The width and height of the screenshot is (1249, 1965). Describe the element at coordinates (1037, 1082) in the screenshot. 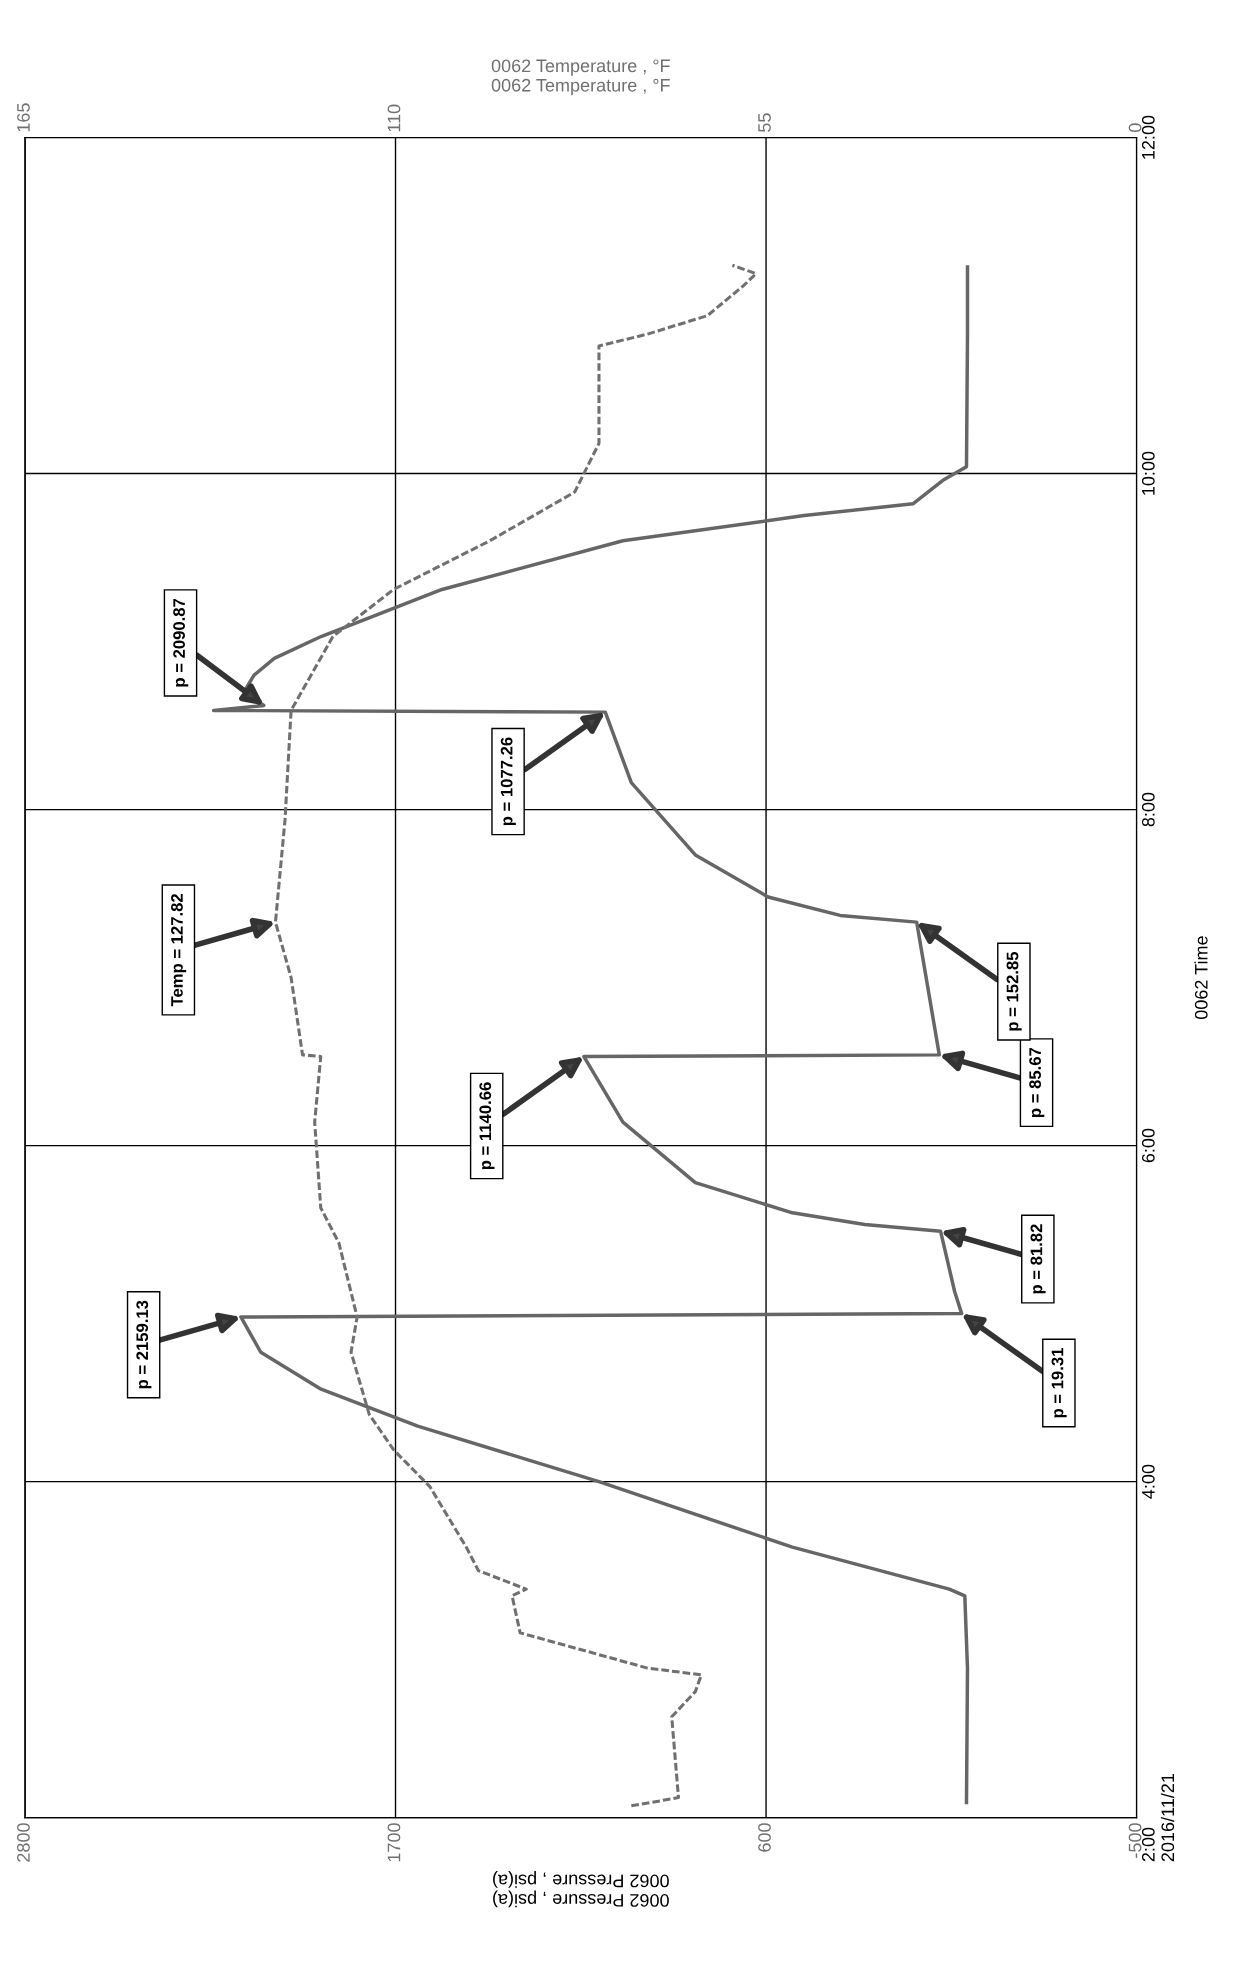

I see `annotation: p = 85.67` at that location.